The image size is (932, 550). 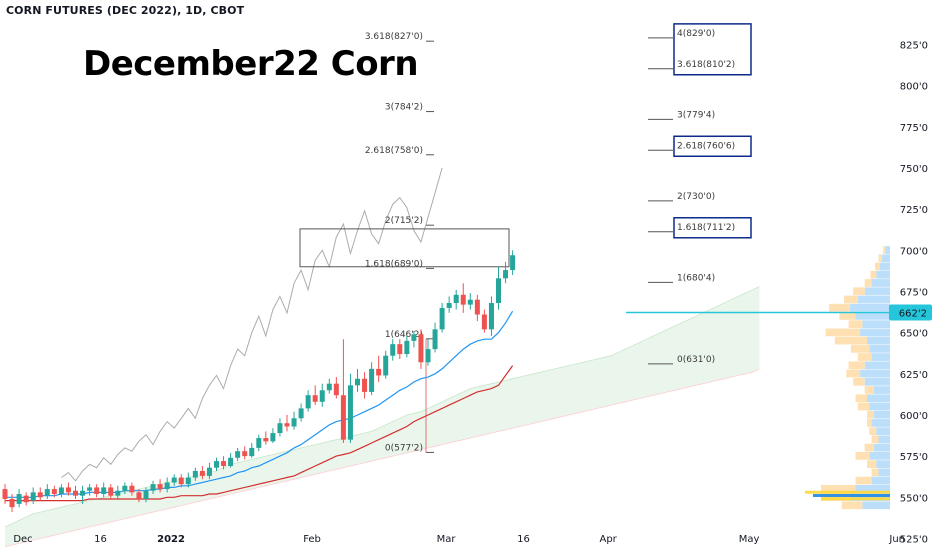 What do you see at coordinates (404, 335) in the screenshot?
I see `fib-level-label: 1(646'2)` at bounding box center [404, 335].